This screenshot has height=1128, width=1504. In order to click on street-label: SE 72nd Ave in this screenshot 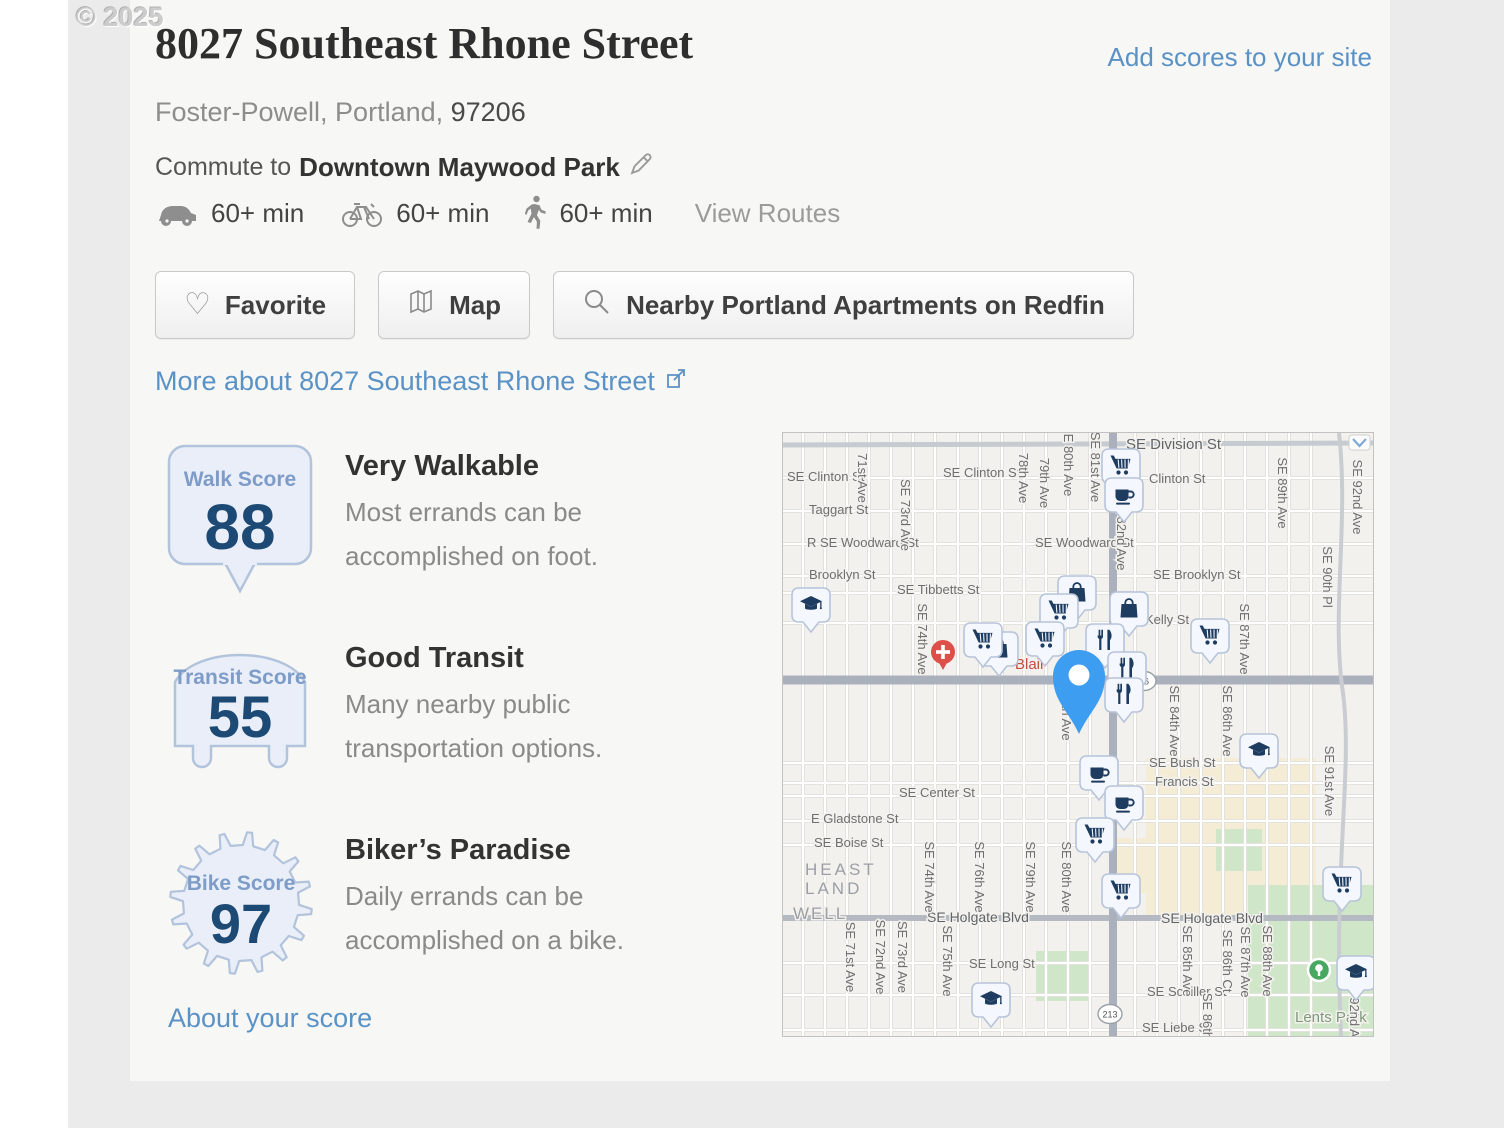, I will do `click(880, 957)`.